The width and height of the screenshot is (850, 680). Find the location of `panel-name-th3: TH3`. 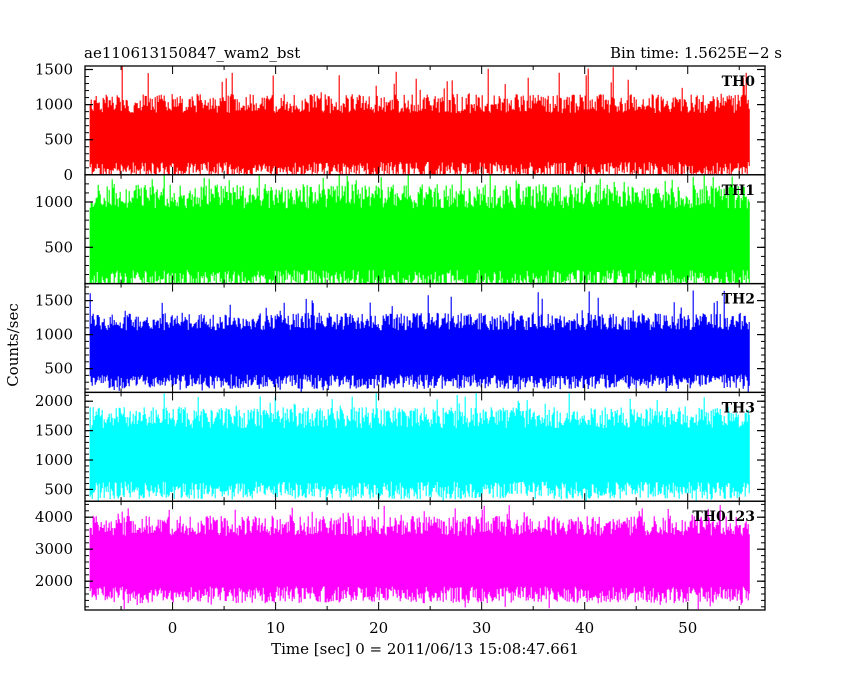

panel-name-th3: TH3 is located at coordinates (738, 408).